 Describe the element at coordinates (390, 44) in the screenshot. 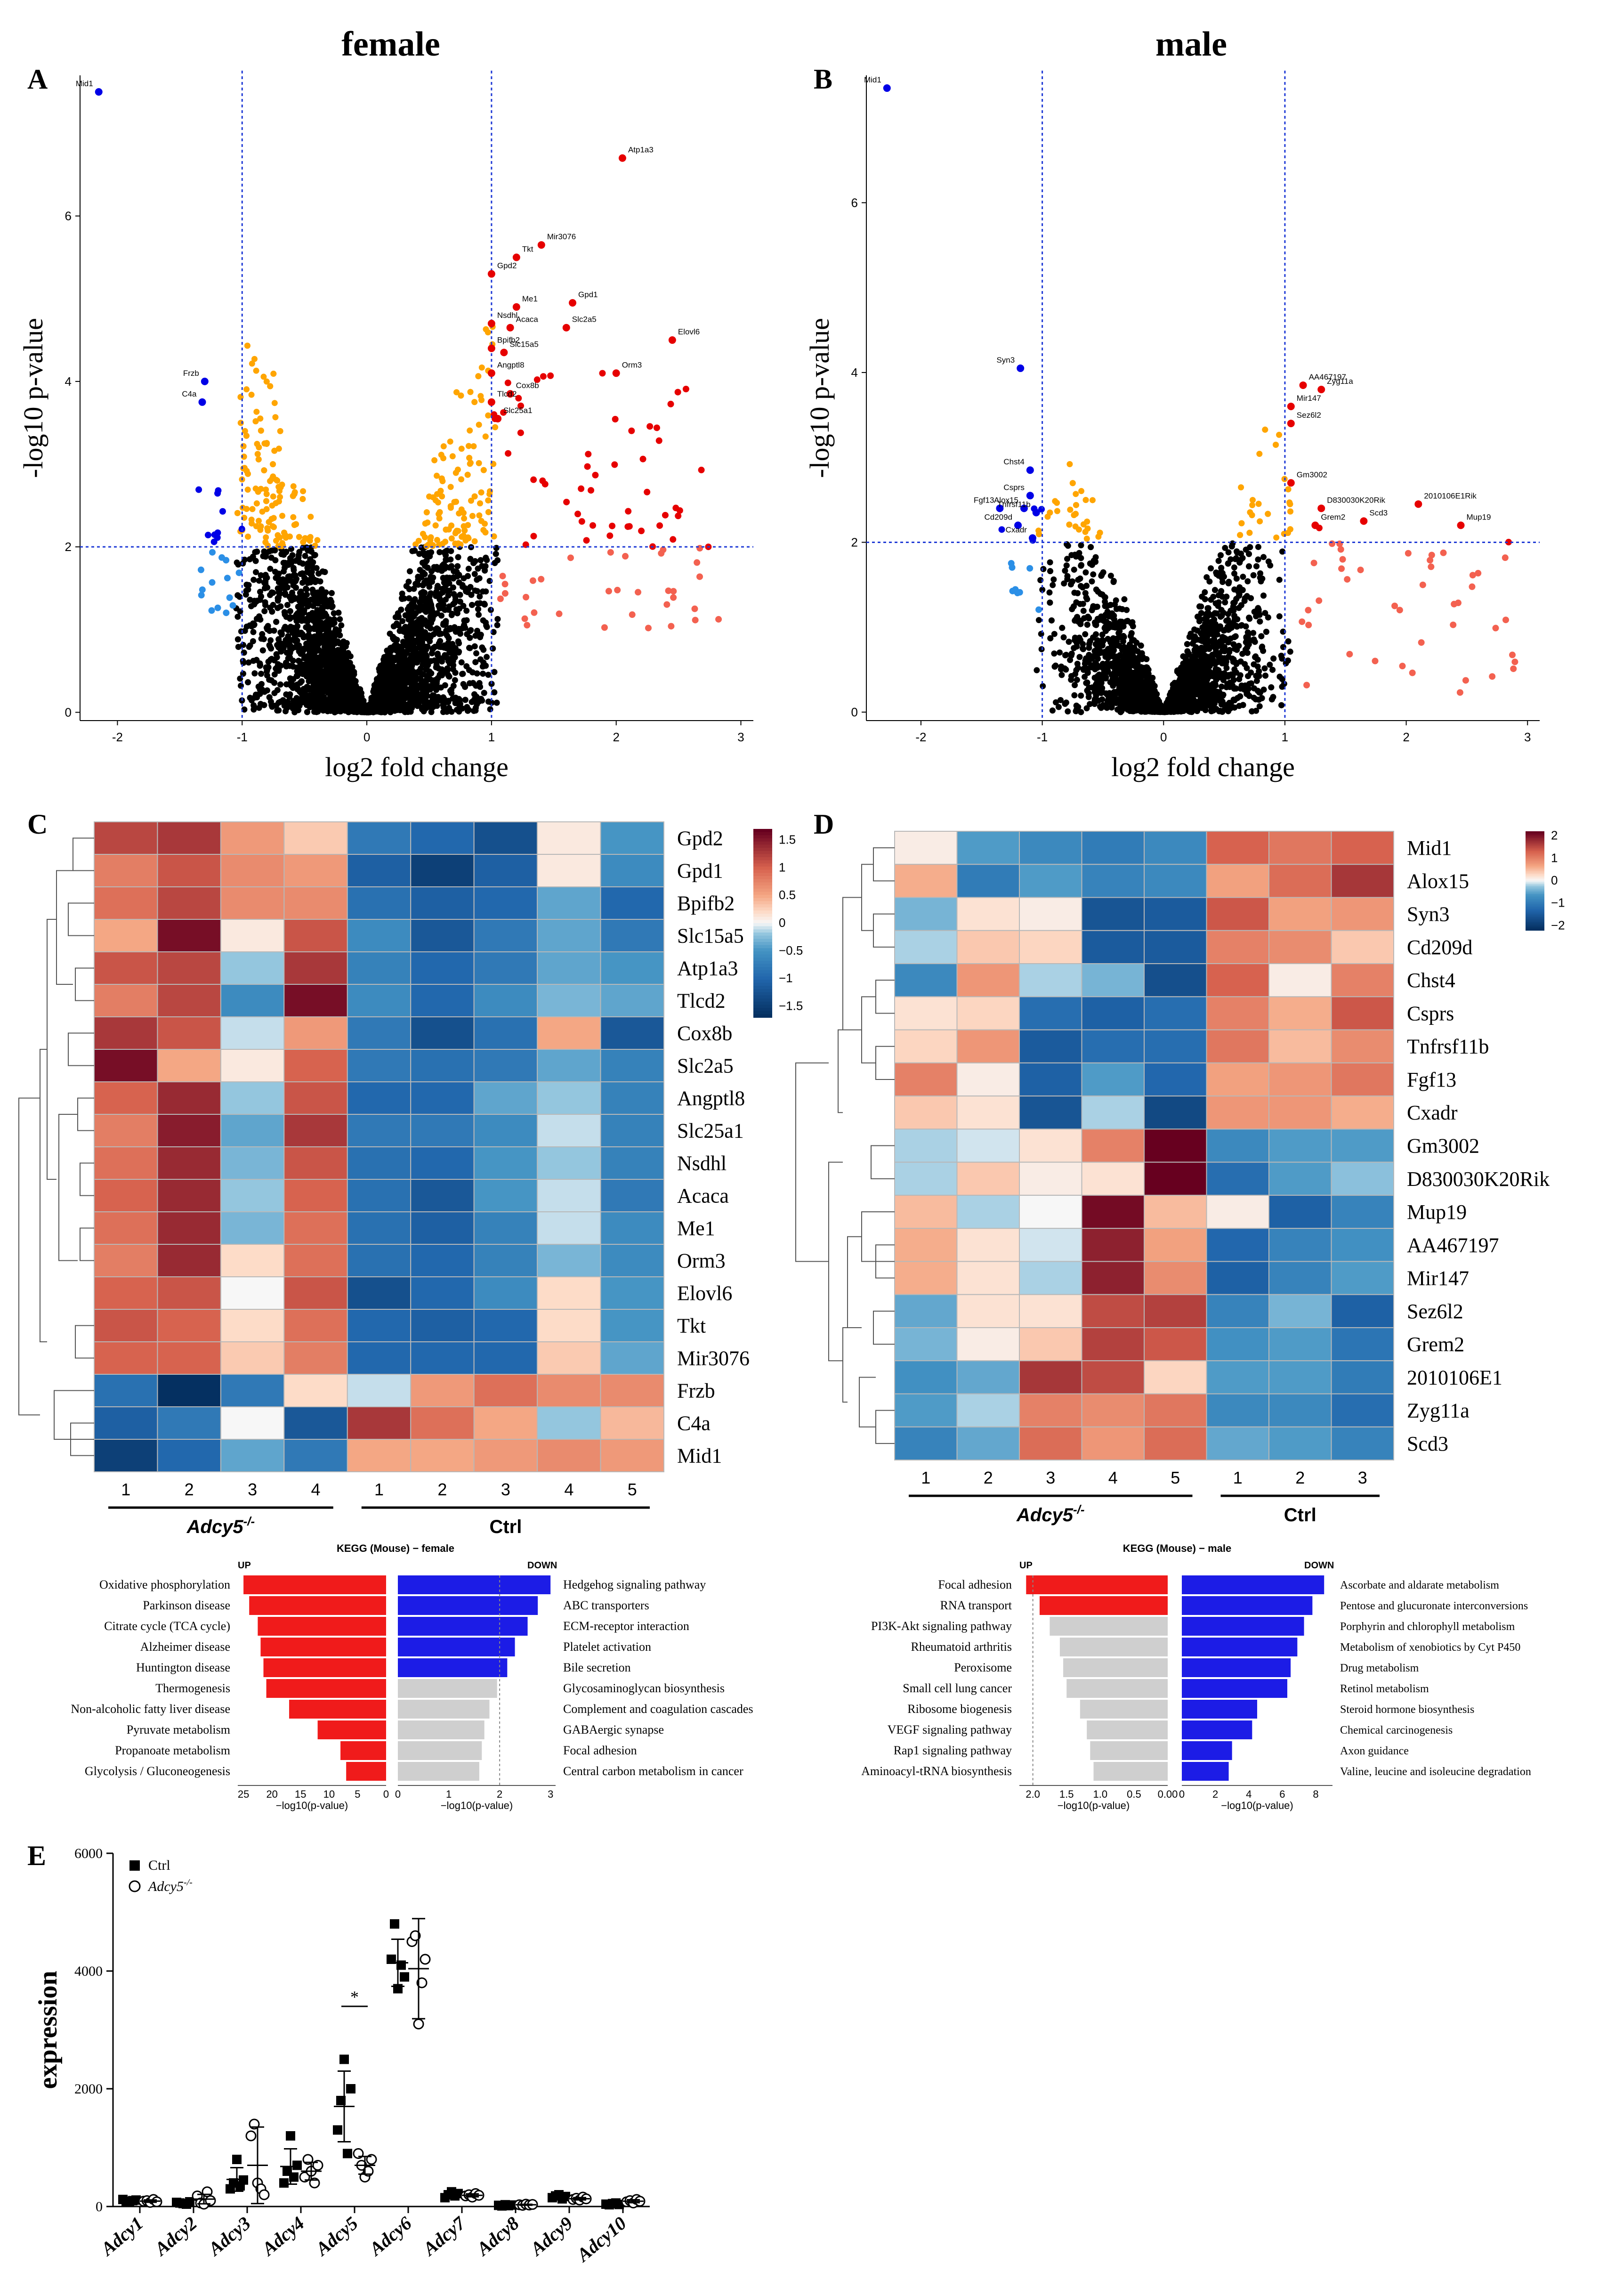

I see `header-female: female` at that location.